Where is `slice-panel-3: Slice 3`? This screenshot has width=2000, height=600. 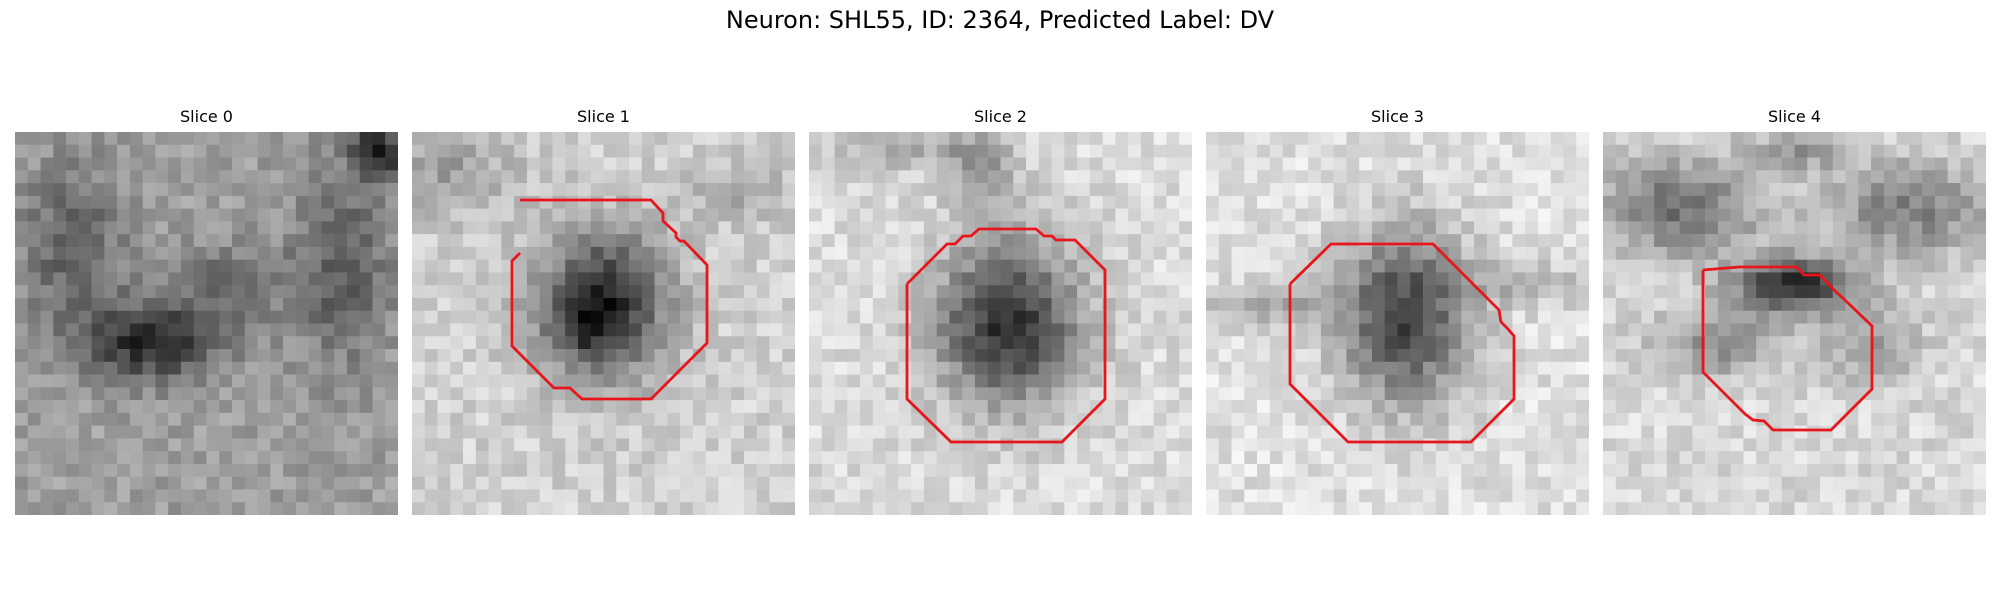
slice-panel-3: Slice 3 is located at coordinates (1397, 310).